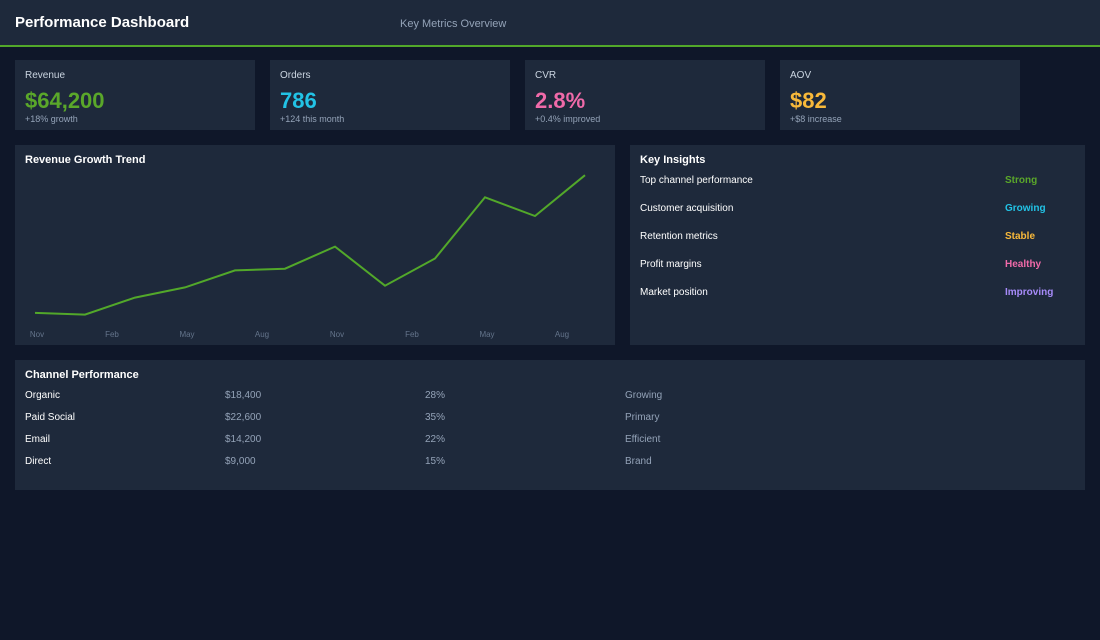 This screenshot has width=1100, height=640. What do you see at coordinates (673, 160) in the screenshot?
I see `insights-title: Key Insights` at bounding box center [673, 160].